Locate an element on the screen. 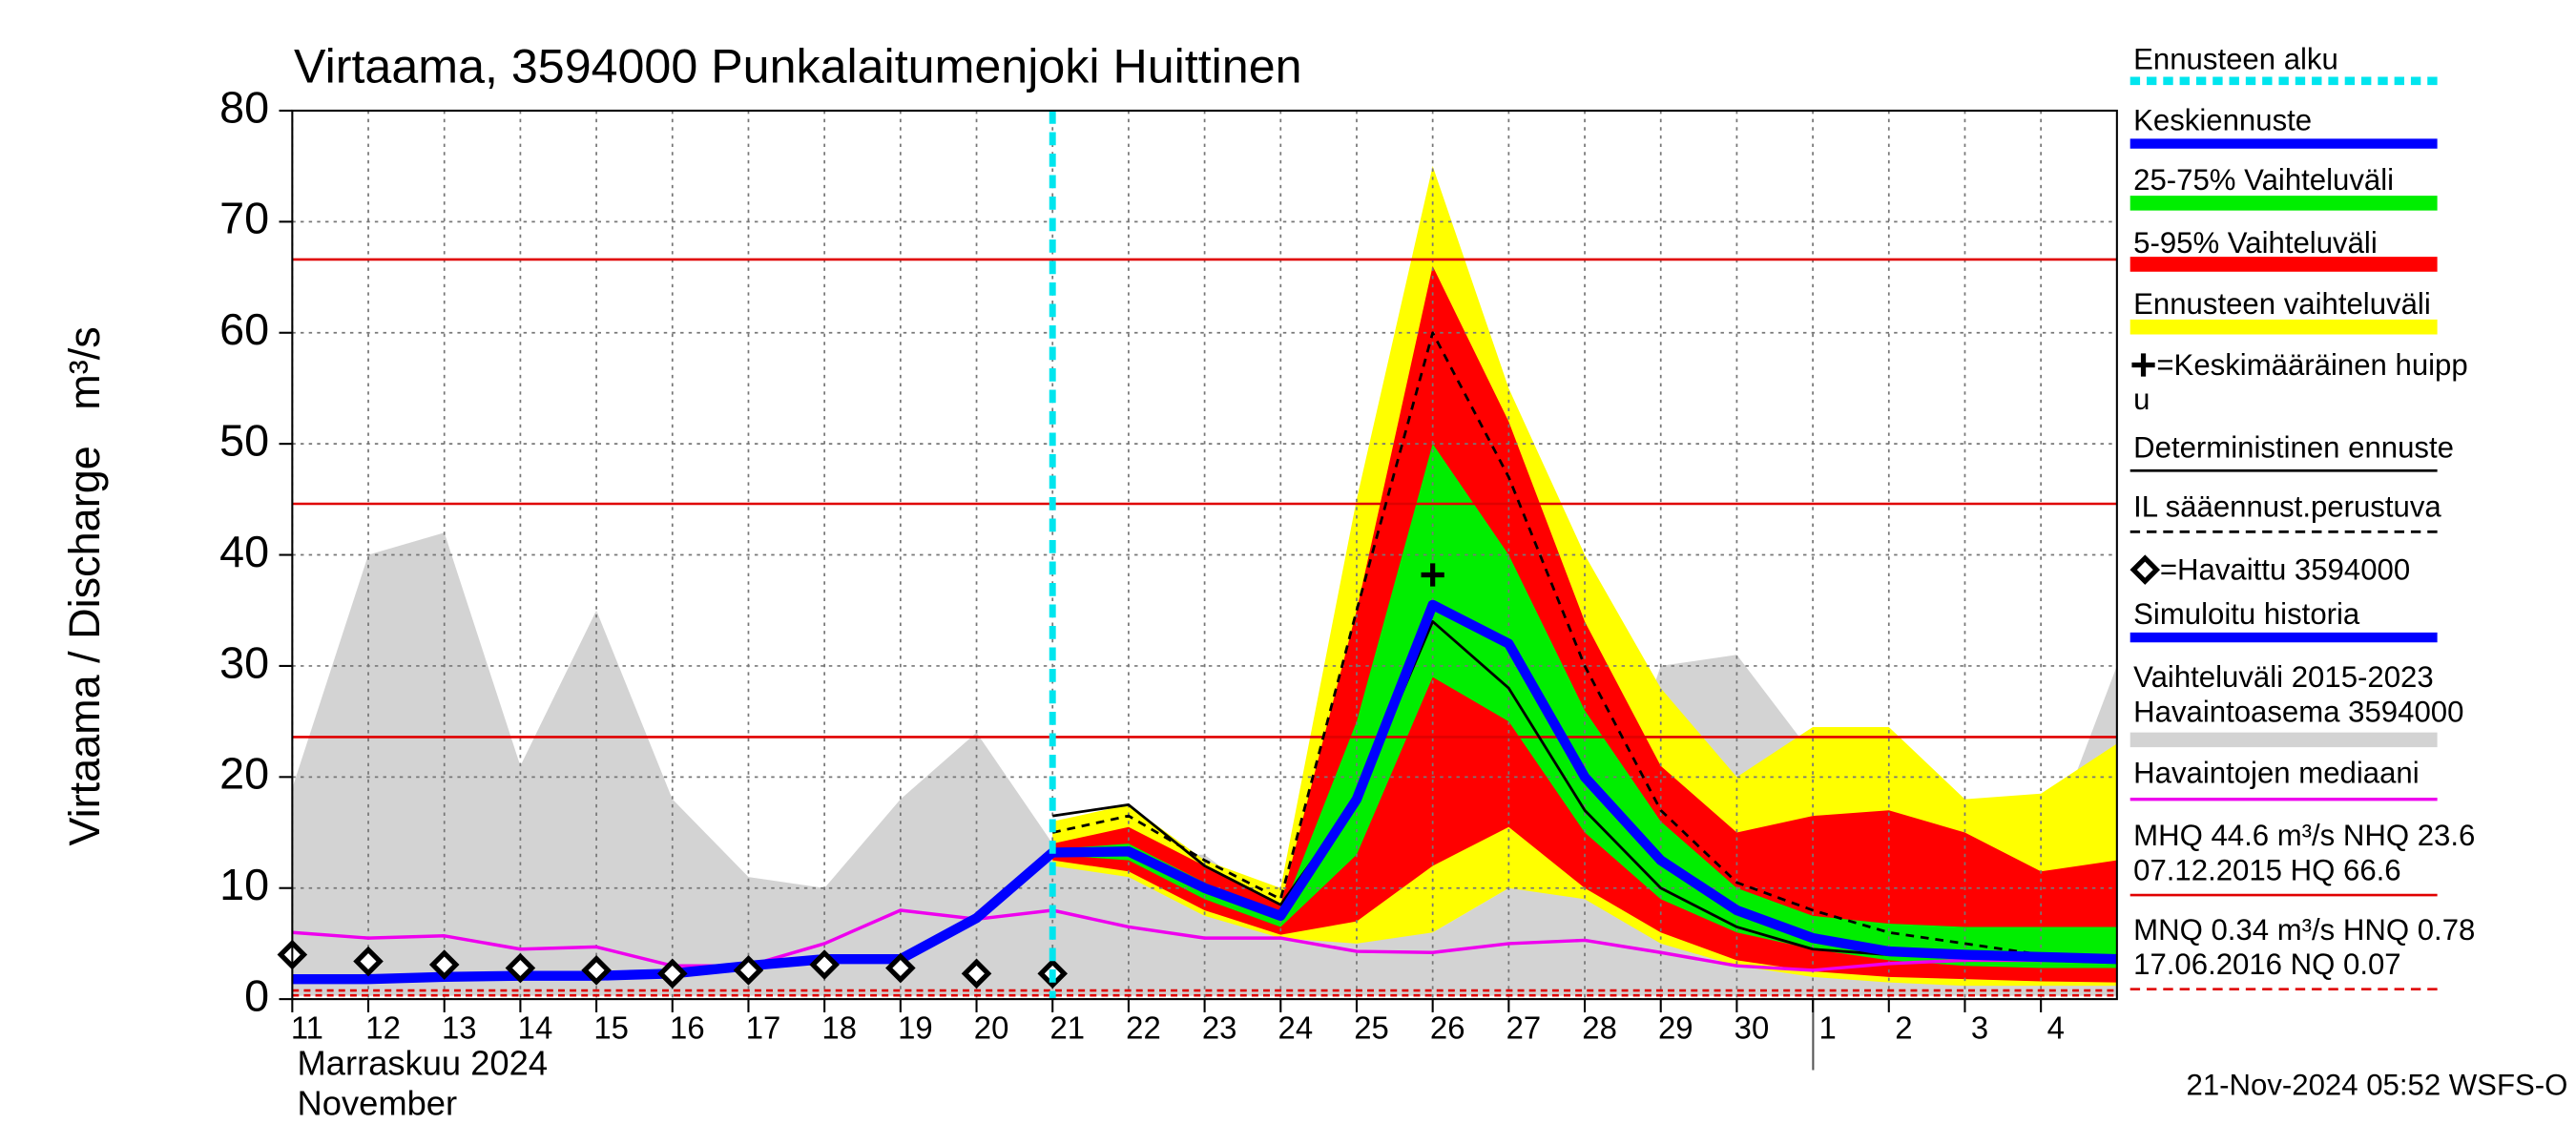 This screenshot has height=1145, width=2576. x-tick-label: 26 is located at coordinates (1447, 1028).